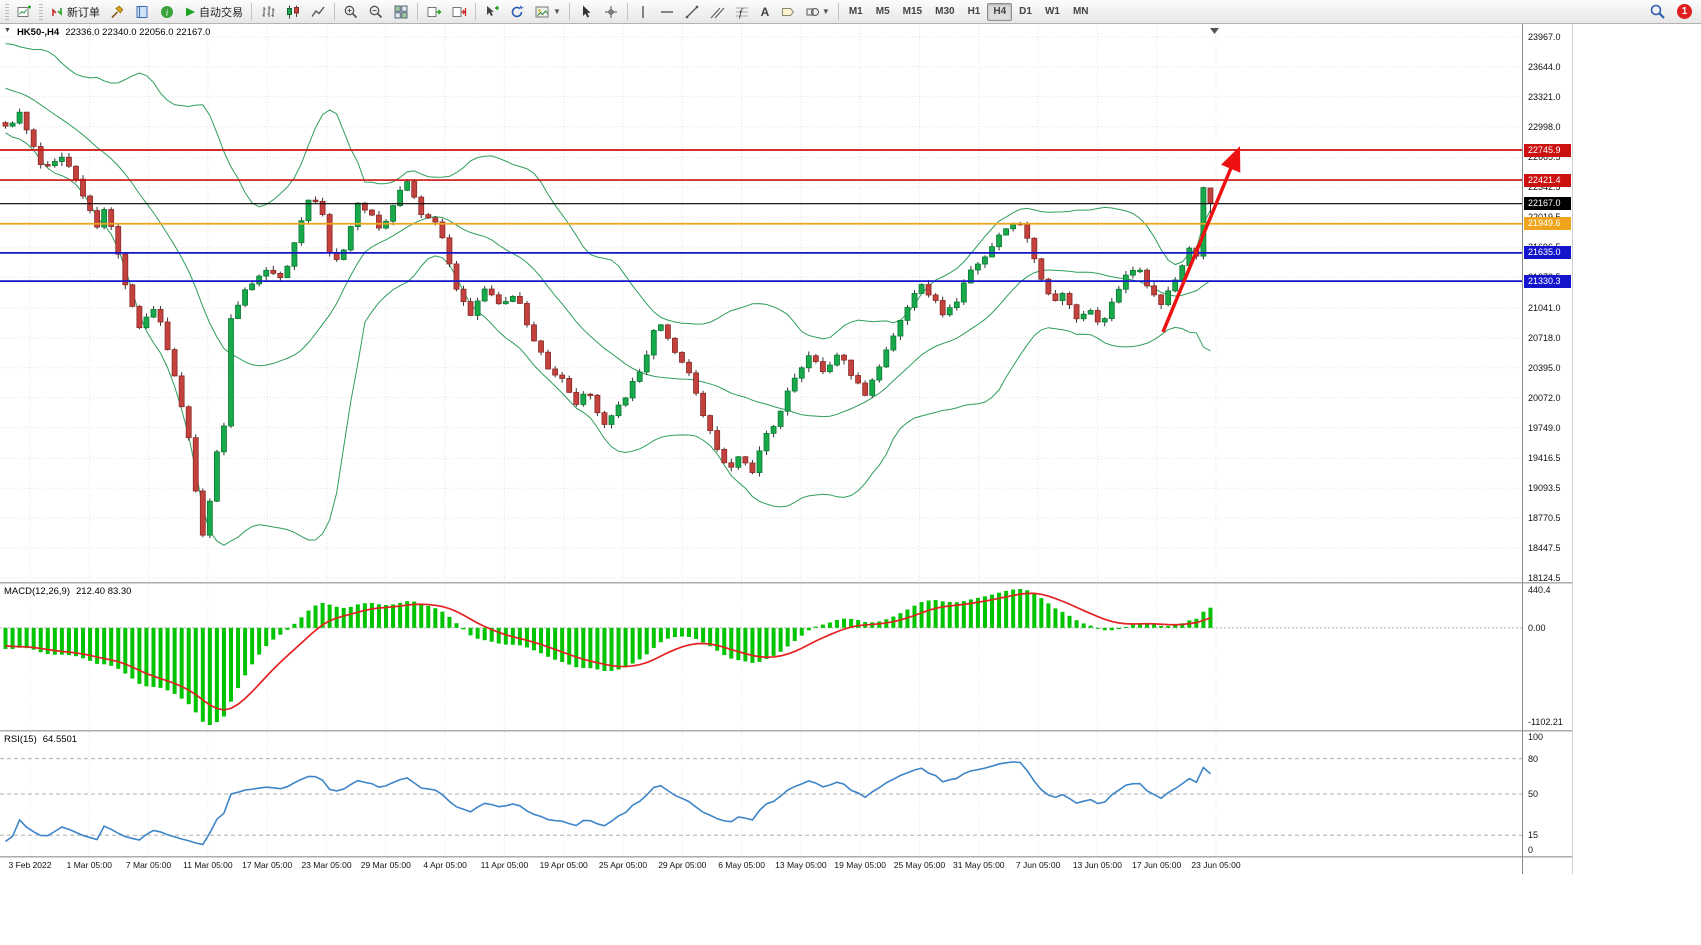 This screenshot has width=1701, height=945. What do you see at coordinates (1080, 11) in the screenshot?
I see `timeframe-mn-button: MN` at bounding box center [1080, 11].